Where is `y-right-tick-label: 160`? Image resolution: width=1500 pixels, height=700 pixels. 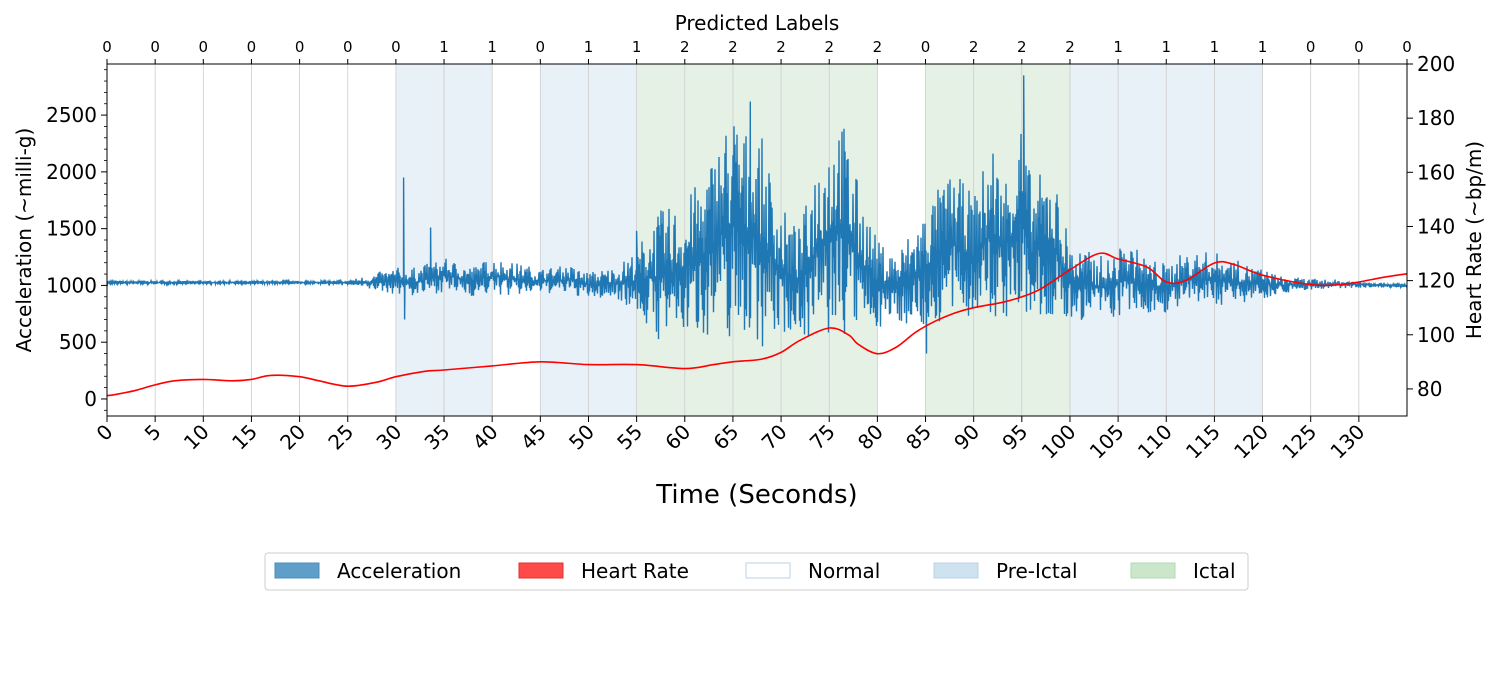
y-right-tick-label: 160 is located at coordinates (1436, 172).